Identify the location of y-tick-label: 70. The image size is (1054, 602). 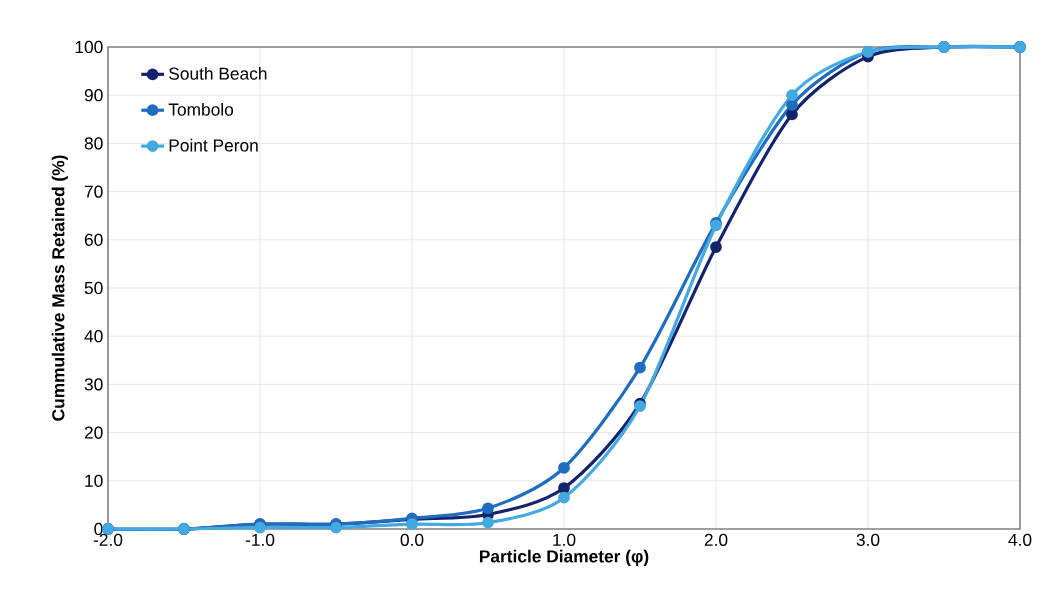
(93, 191).